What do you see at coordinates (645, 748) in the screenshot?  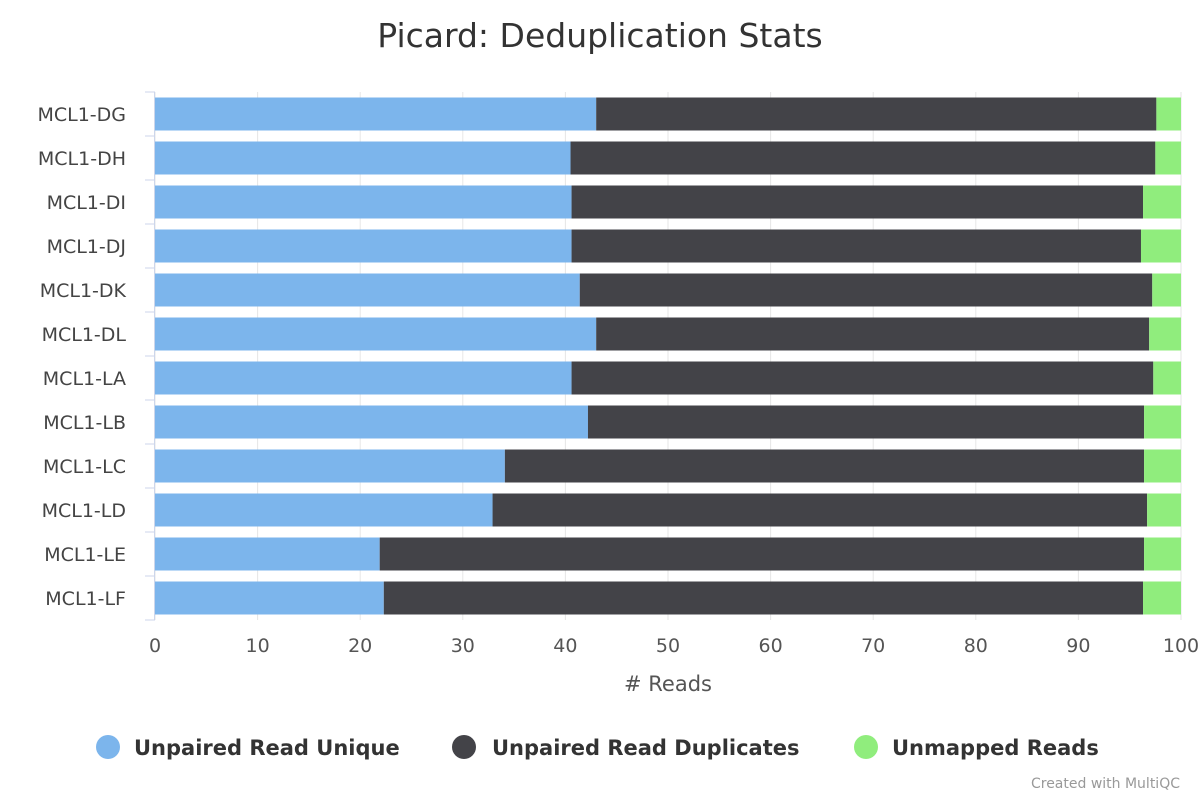 I see `legend-label: Unpaired Read Duplicates` at bounding box center [645, 748].